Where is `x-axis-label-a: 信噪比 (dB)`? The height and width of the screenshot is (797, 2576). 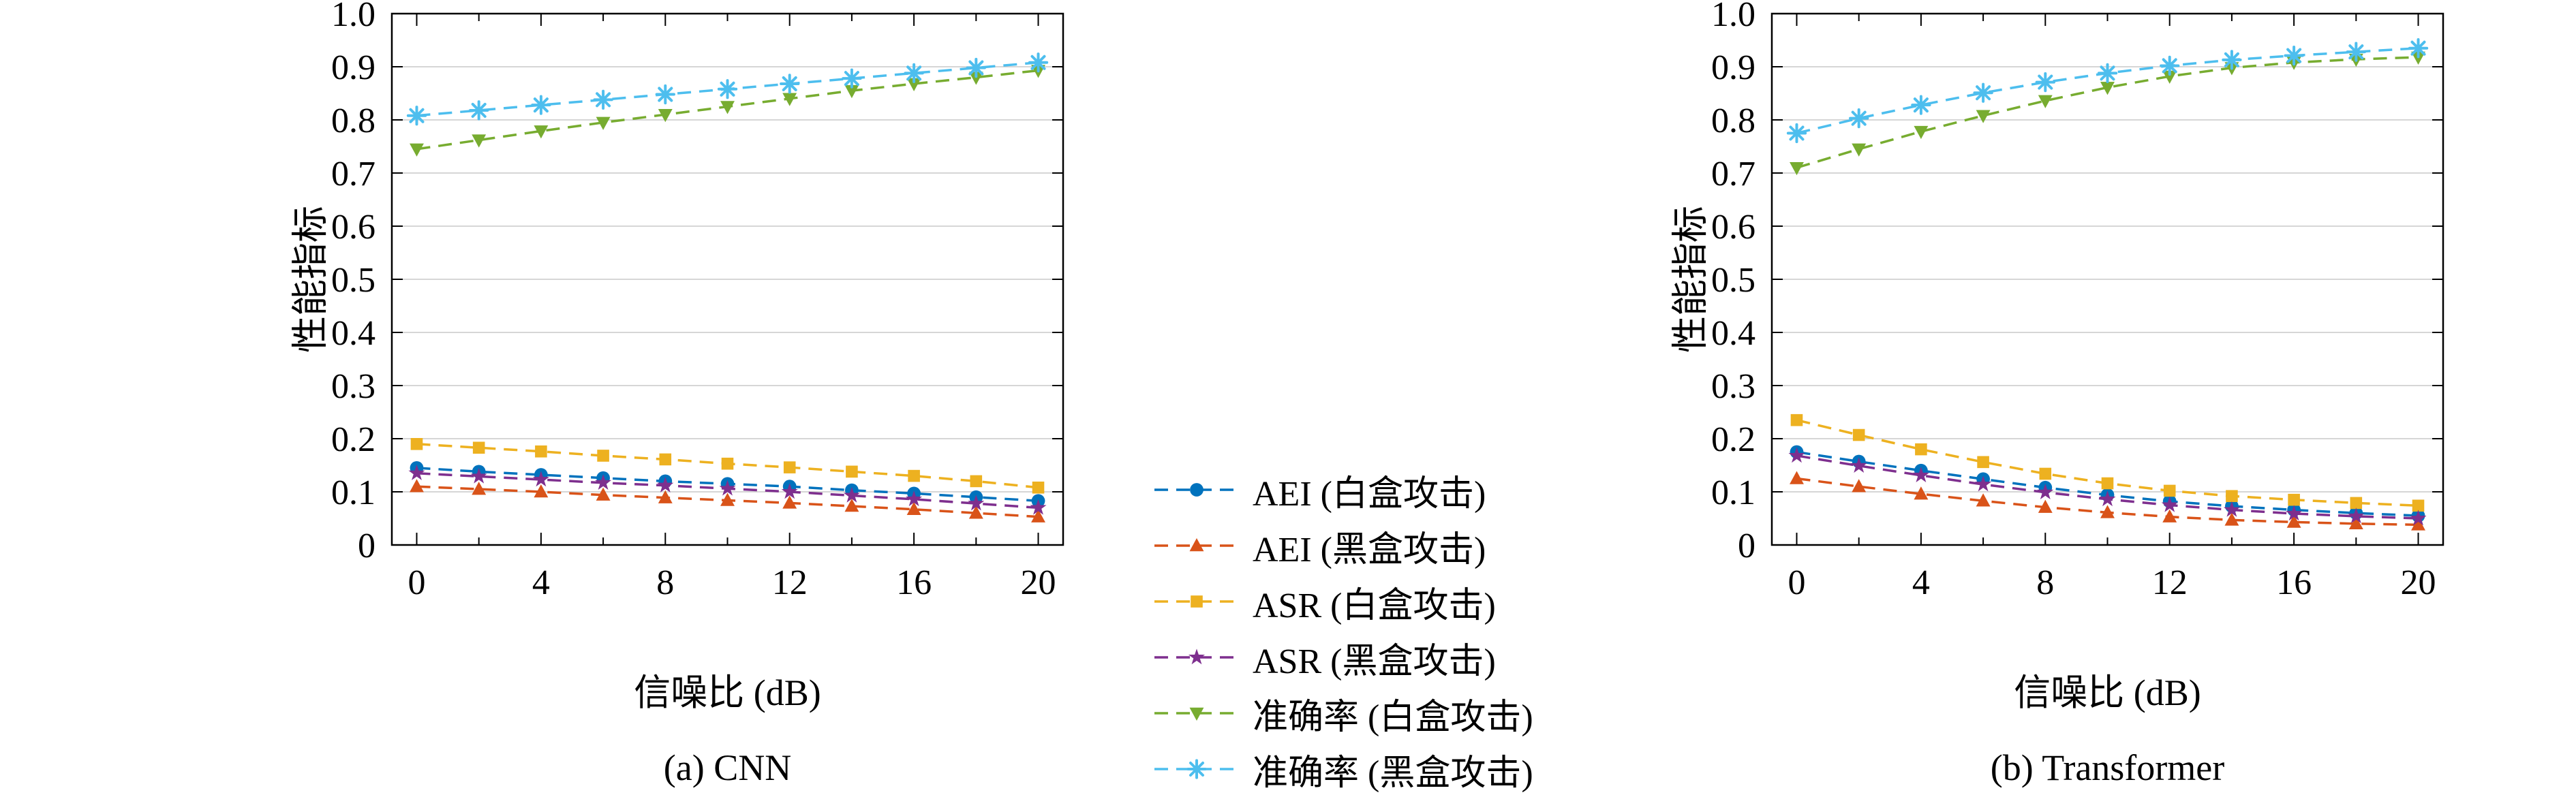 x-axis-label-a: 信噪比 (dB) is located at coordinates (727, 692).